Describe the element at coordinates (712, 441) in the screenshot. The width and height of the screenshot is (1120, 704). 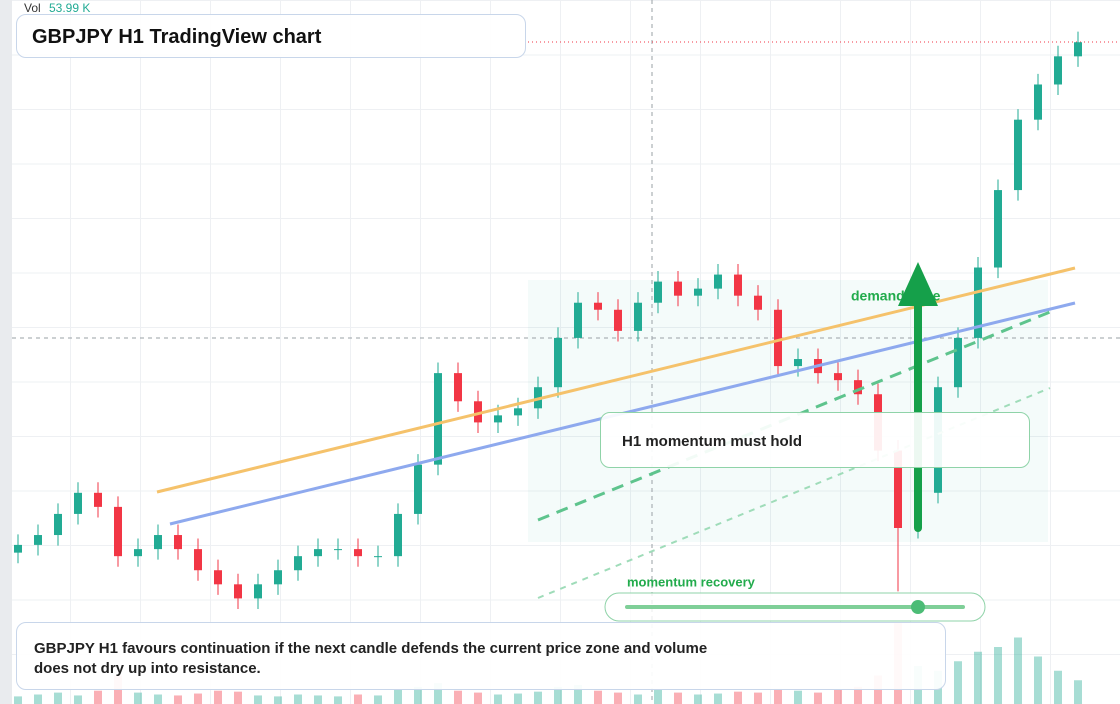
I see `box-label: H1 momentum must hold` at that location.